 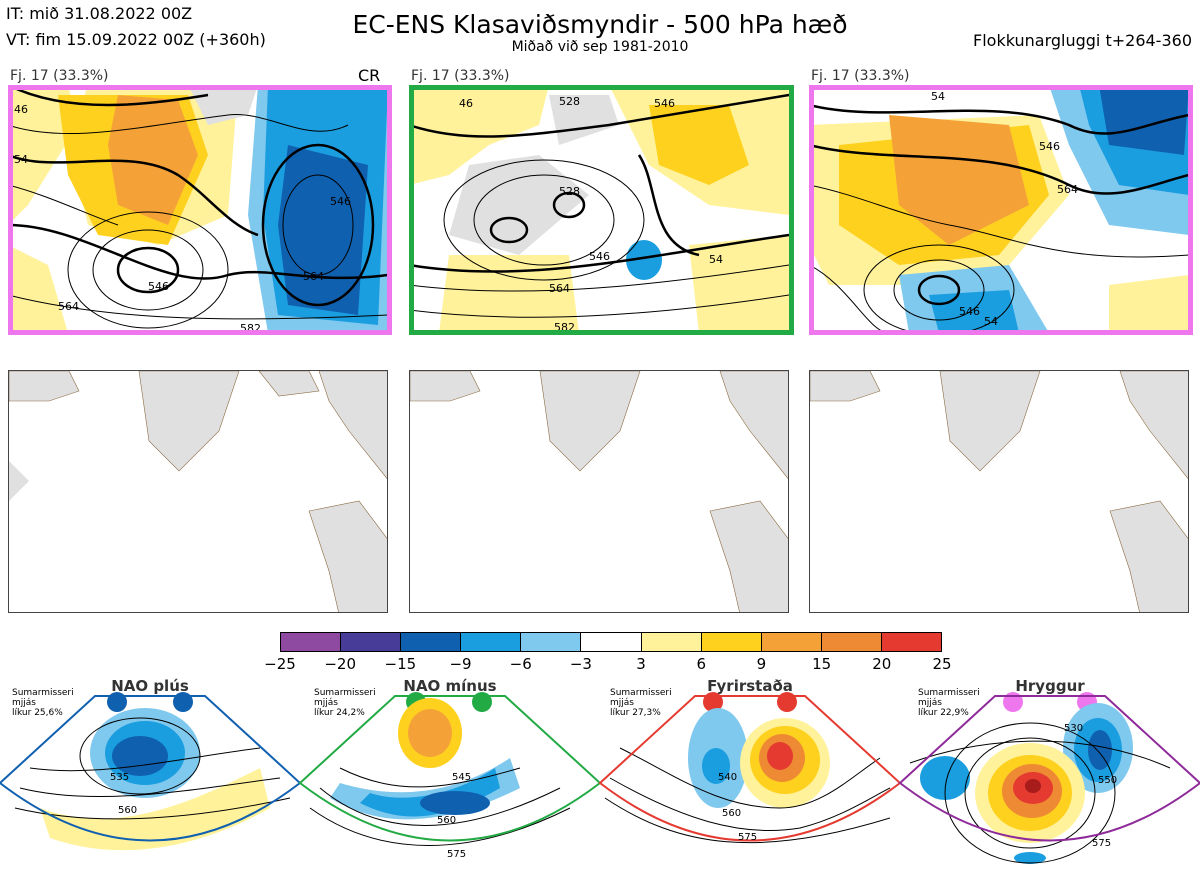 What do you see at coordinates (460, 664) in the screenshot?
I see `colorbar-tick-label: −9` at bounding box center [460, 664].